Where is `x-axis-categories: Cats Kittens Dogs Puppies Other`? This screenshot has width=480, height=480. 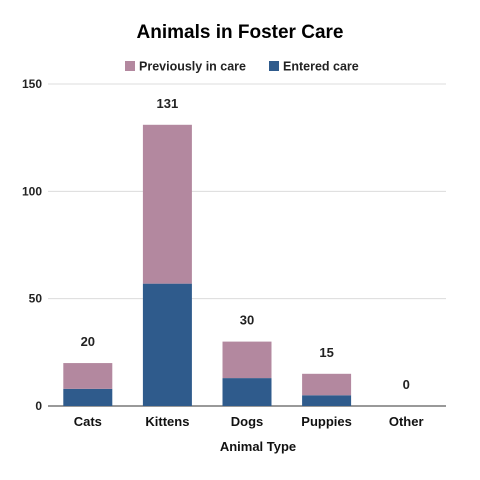
x-axis-categories: Cats Kittens Dogs Puppies Other is located at coordinates (249, 421).